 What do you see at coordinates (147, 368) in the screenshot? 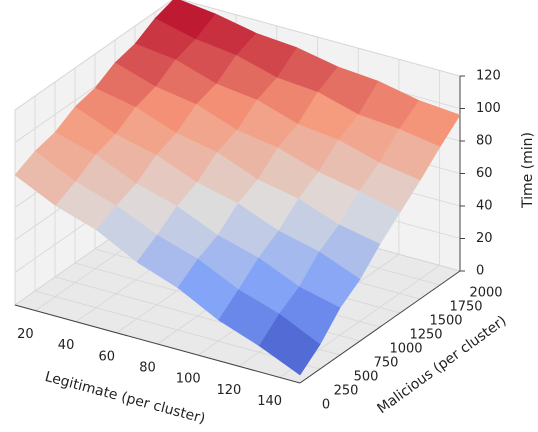
I see `x-tick-label: 80` at bounding box center [147, 368].